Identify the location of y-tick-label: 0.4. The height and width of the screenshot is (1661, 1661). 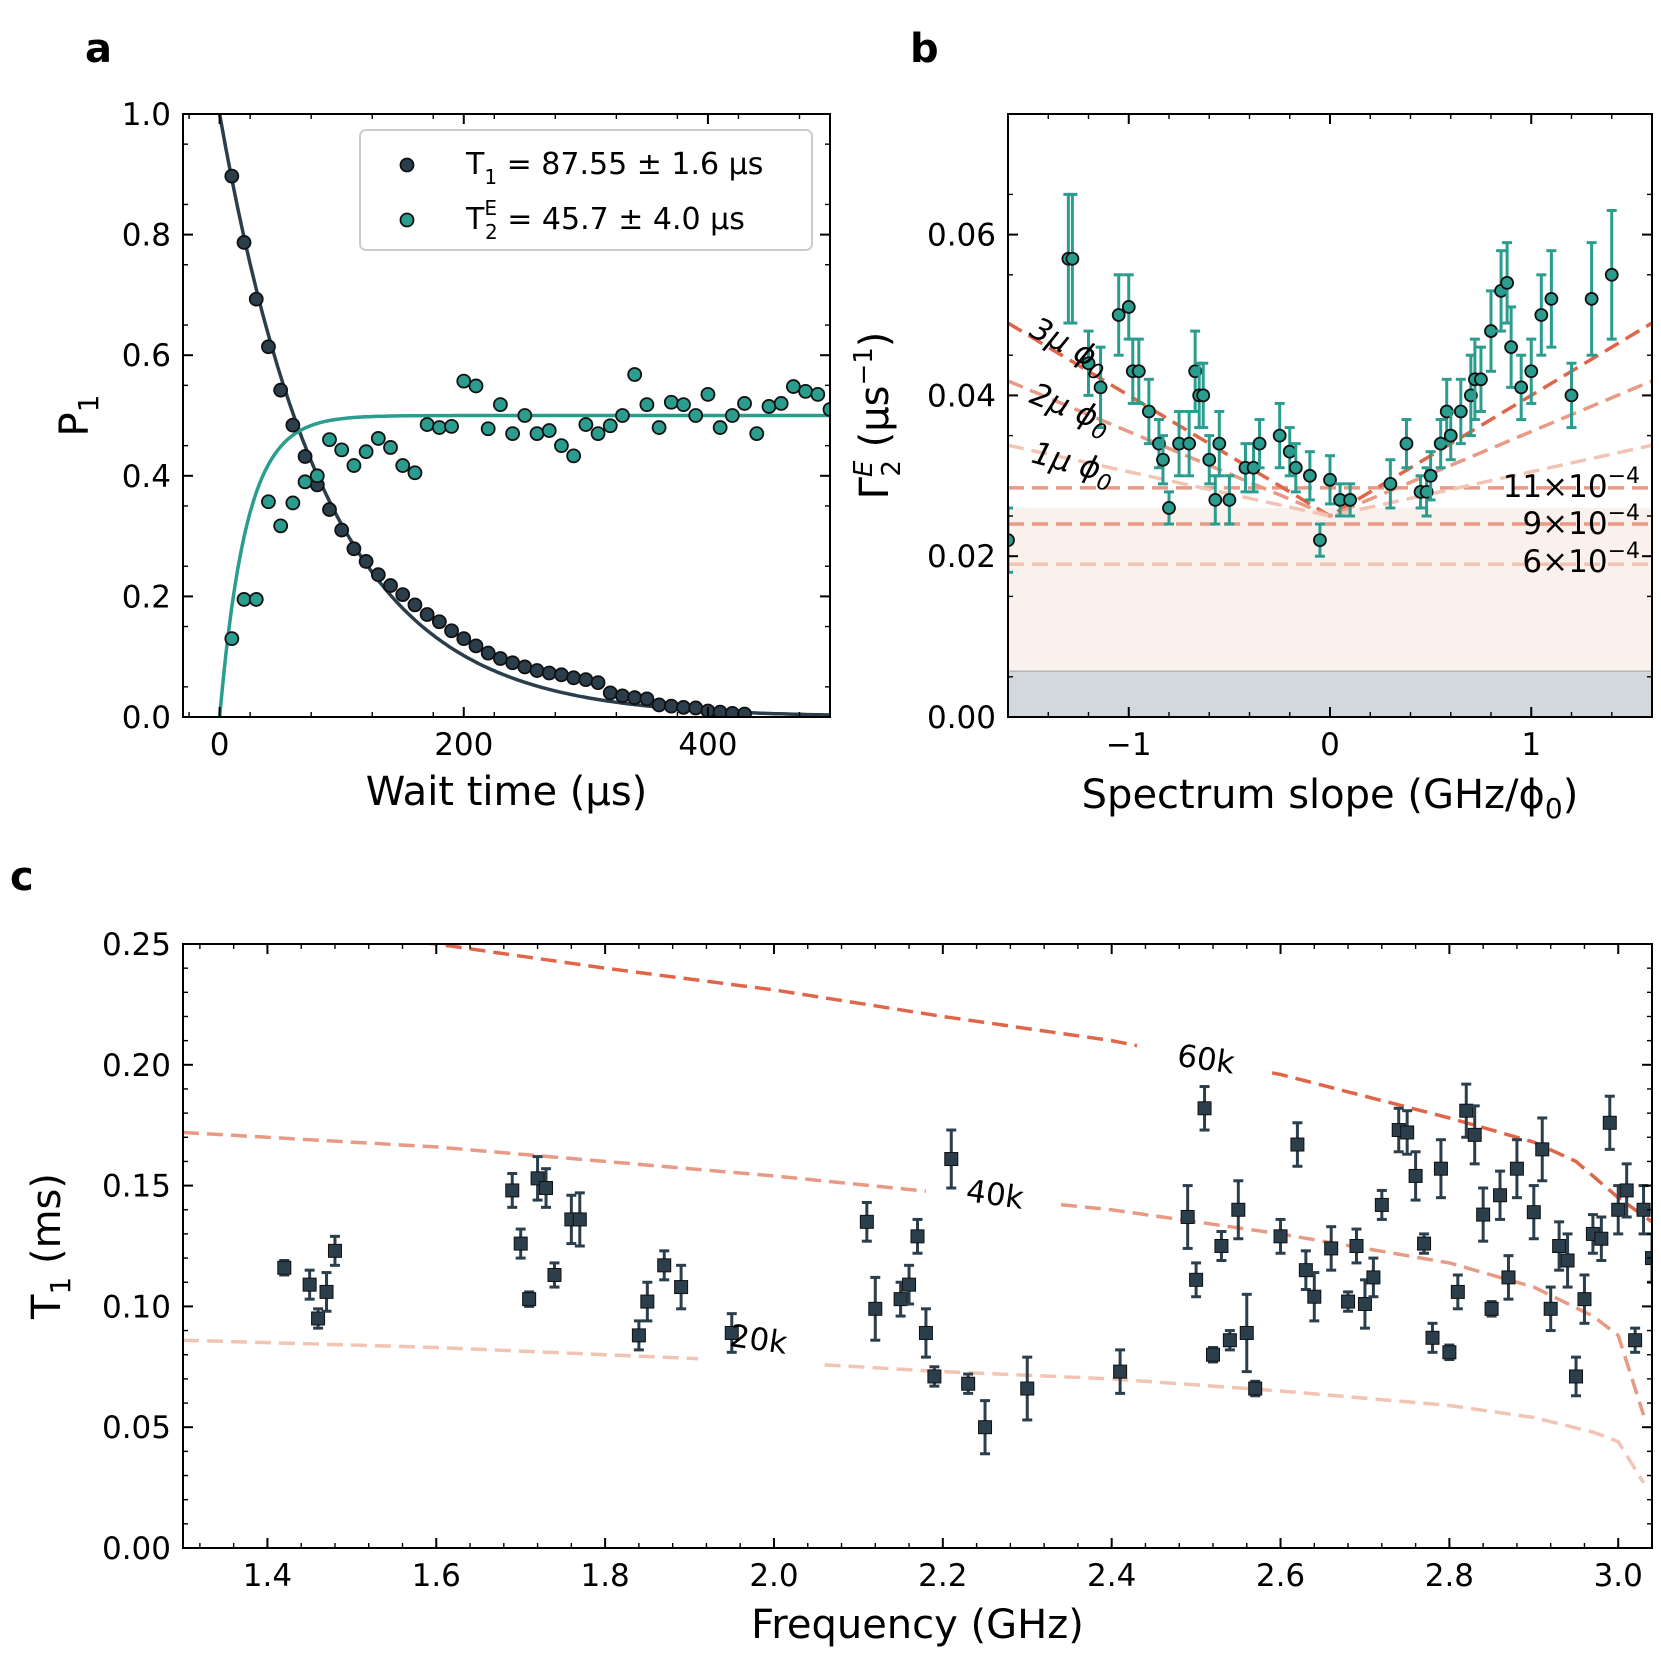
(146, 477).